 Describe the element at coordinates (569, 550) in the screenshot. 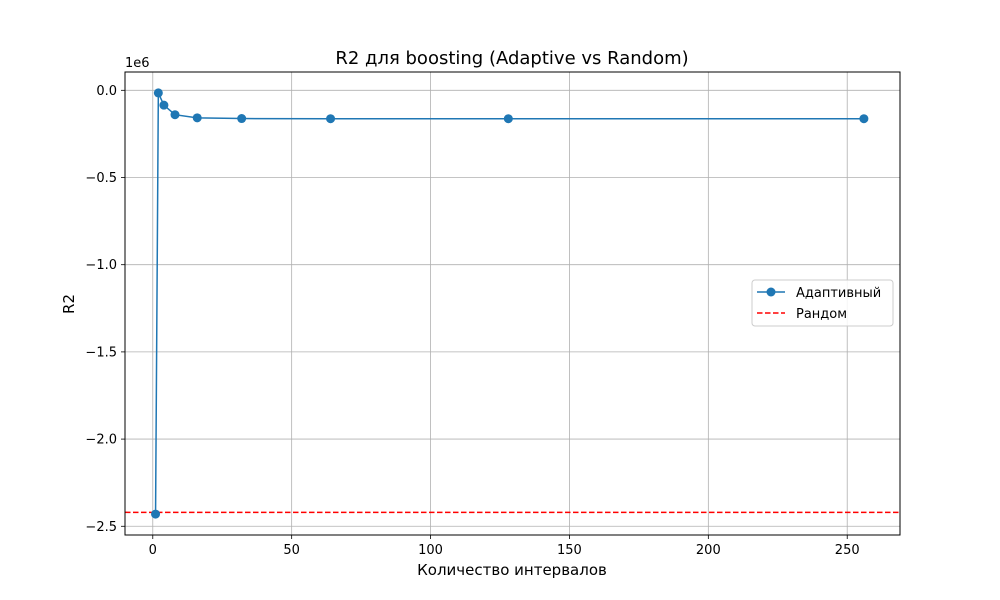

I see `x-tick-label: 150` at that location.